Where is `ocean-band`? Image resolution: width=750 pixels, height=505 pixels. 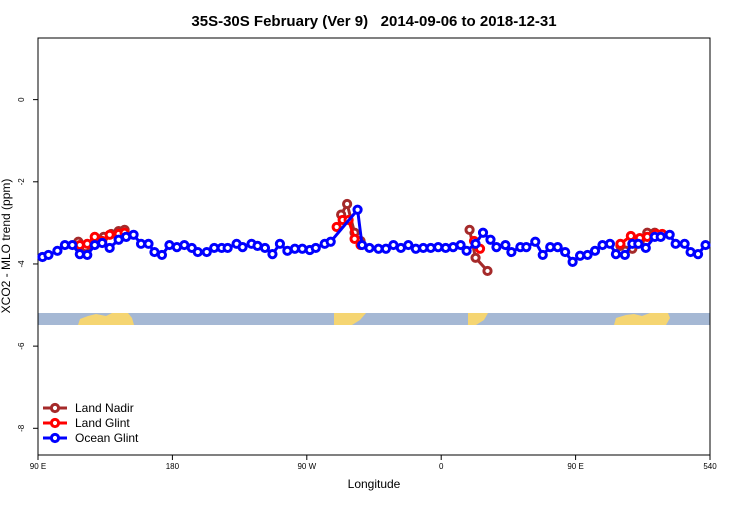
ocean-band is located at coordinates (374, 319).